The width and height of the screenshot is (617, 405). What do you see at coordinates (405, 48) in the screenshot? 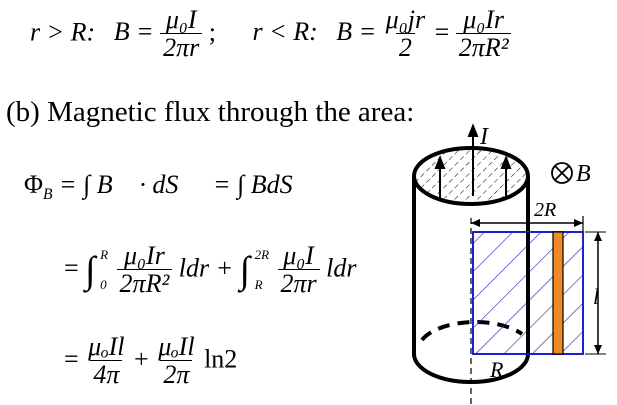
I see `case2-denominator-1: 2` at bounding box center [405, 48].